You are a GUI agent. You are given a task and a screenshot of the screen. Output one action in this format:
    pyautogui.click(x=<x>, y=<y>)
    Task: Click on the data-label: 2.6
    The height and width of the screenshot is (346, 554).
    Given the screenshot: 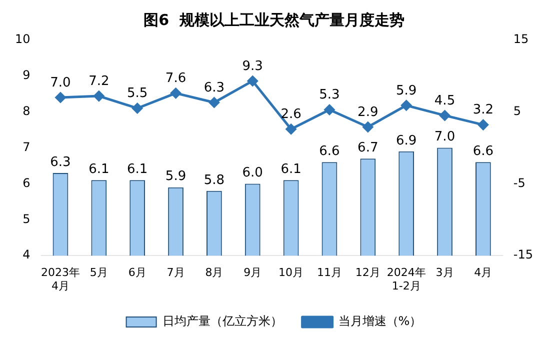 What is the action you would take?
    pyautogui.click(x=291, y=114)
    